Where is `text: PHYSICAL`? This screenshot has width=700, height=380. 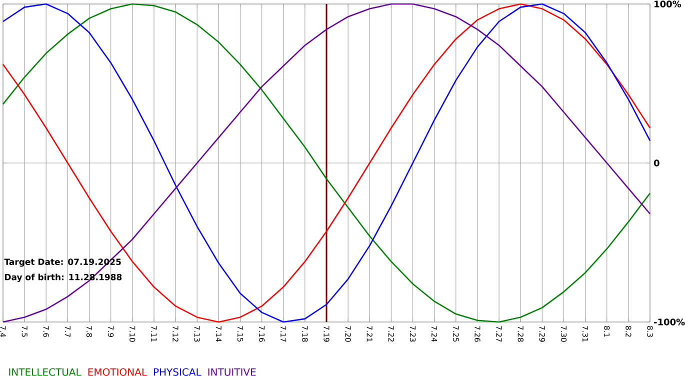
text: PHYSICAL is located at coordinates (178, 372).